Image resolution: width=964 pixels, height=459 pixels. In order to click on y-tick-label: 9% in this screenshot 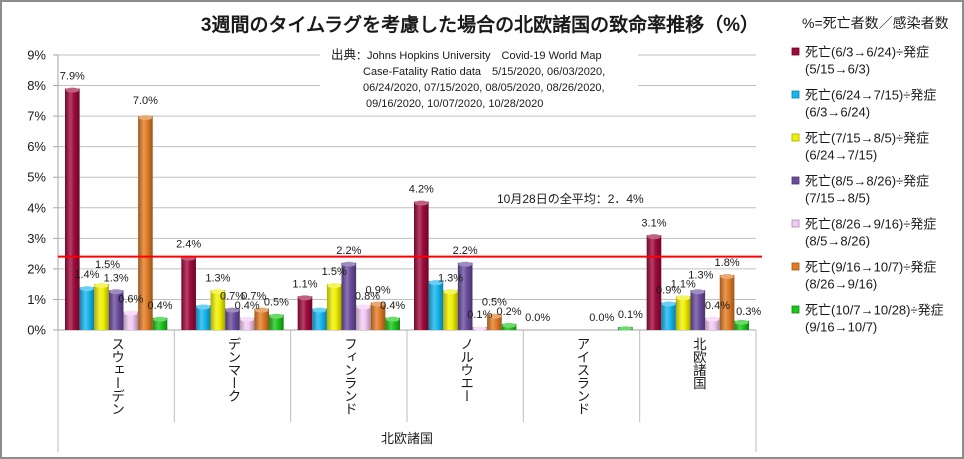, I will do `click(36, 55)`.